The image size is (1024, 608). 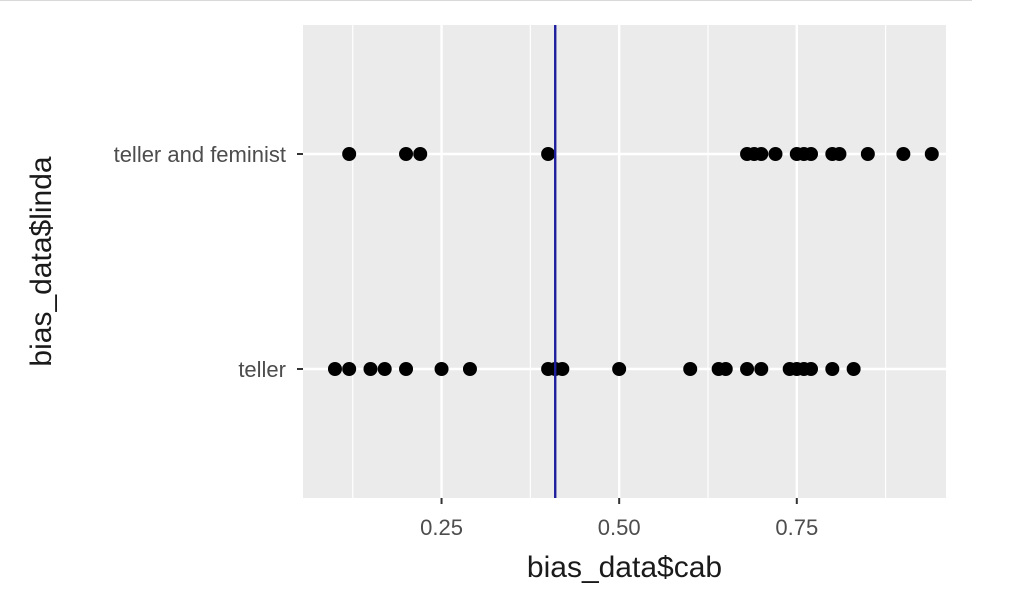 What do you see at coordinates (200, 154) in the screenshot?
I see `y-tick-label: teller and feminist` at bounding box center [200, 154].